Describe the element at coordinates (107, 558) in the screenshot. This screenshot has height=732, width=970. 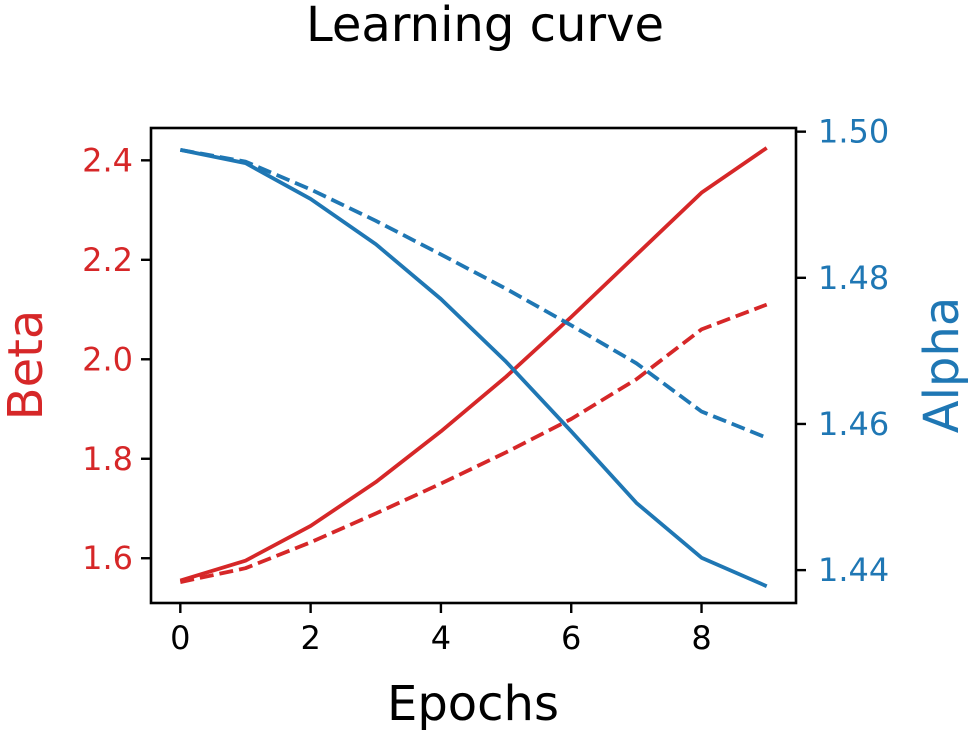
I see `left-y-tick-label: 1.6` at that location.